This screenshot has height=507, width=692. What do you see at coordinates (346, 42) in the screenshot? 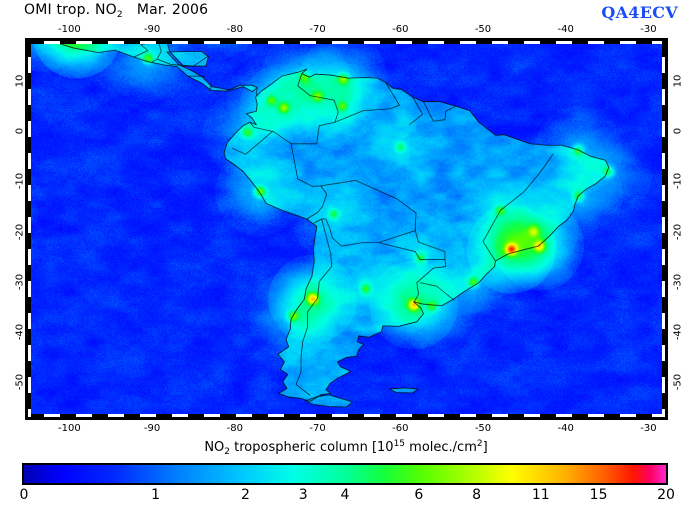
I see `axis-frame-top` at bounding box center [346, 42].